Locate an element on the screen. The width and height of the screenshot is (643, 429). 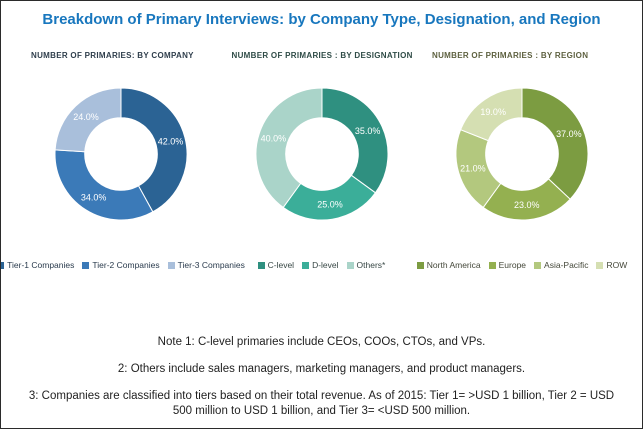
legend-label: ROW is located at coordinates (617, 265).